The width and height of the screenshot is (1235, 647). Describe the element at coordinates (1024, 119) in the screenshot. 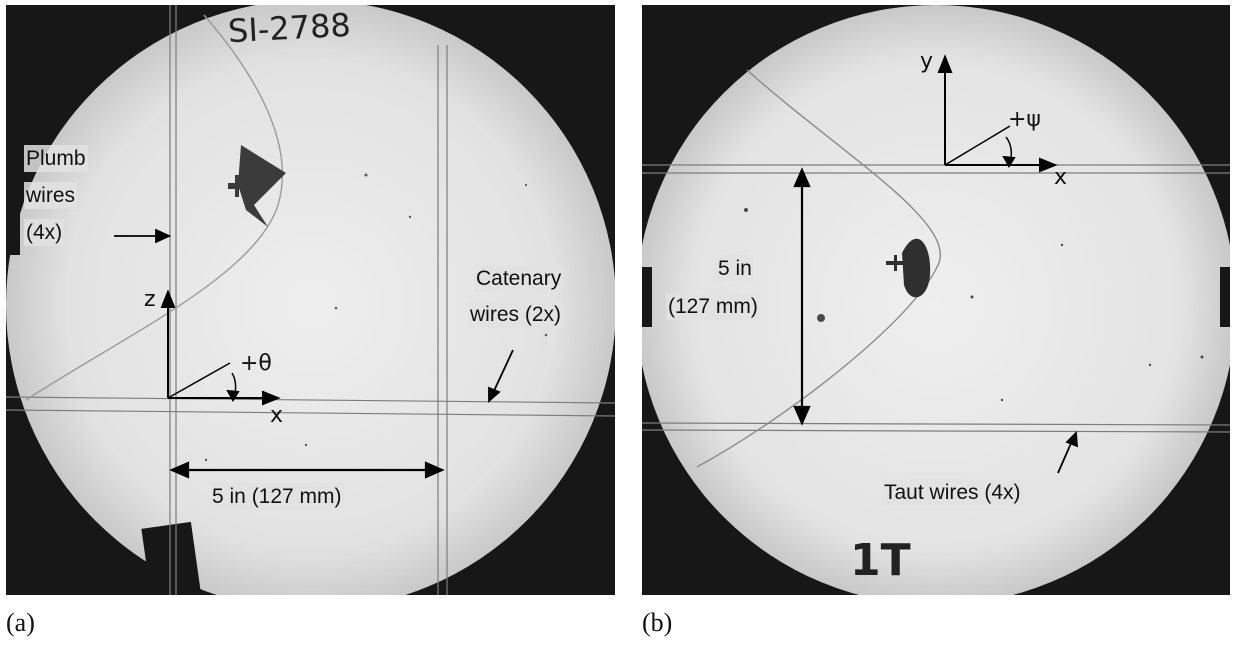

I see `angle-psi-label: +ψ` at that location.